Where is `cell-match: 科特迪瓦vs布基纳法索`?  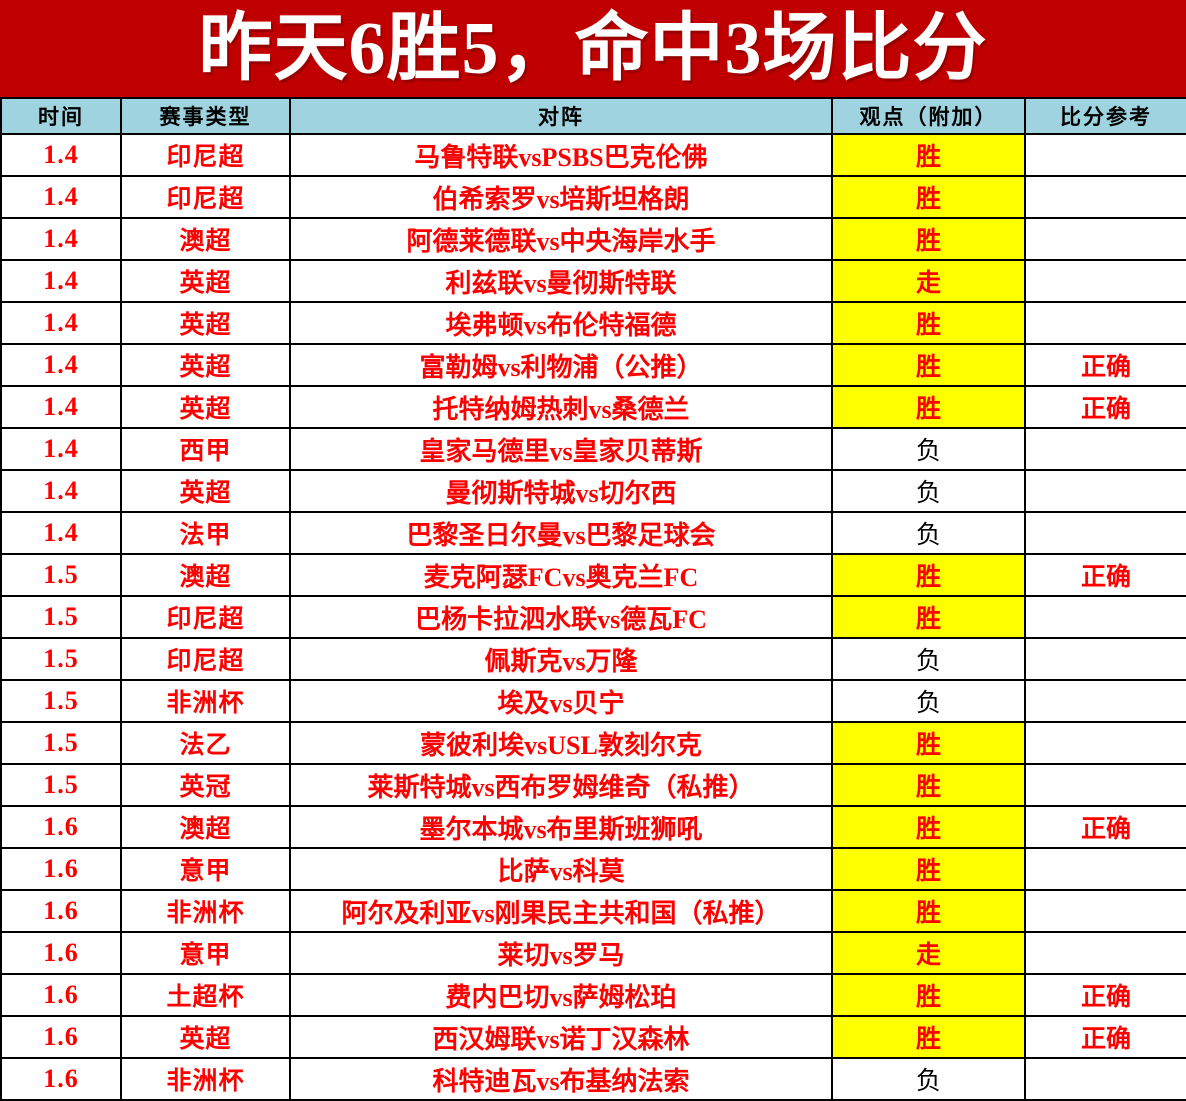 cell-match: 科特迪瓦vs布基纳法索 is located at coordinates (561, 1079).